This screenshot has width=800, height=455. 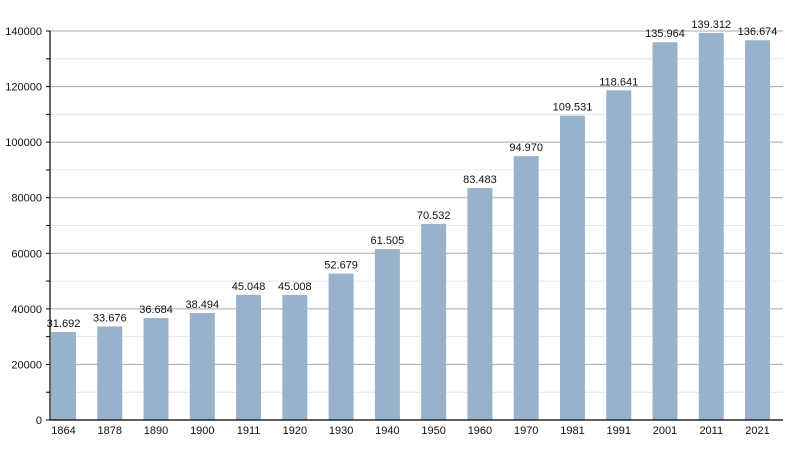 I want to click on data-label: 38.494, so click(x=202, y=305).